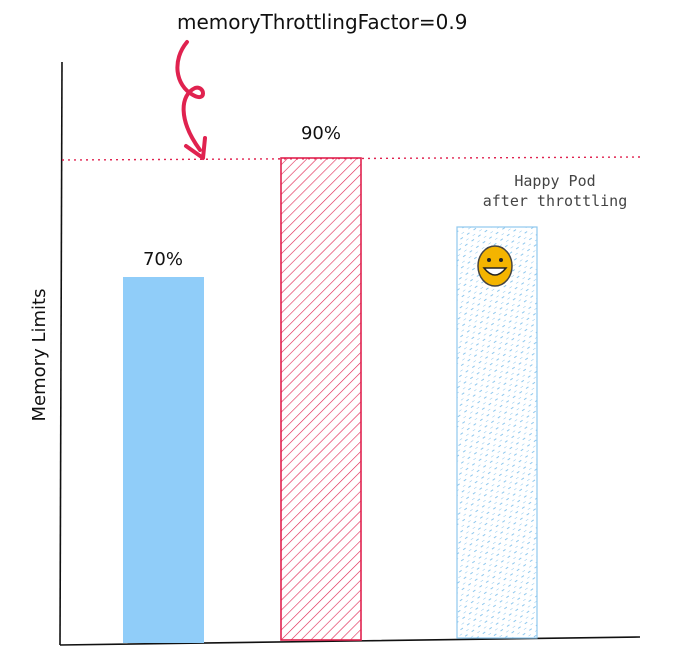  I want to click on smiley-face-icon, so click(495, 266).